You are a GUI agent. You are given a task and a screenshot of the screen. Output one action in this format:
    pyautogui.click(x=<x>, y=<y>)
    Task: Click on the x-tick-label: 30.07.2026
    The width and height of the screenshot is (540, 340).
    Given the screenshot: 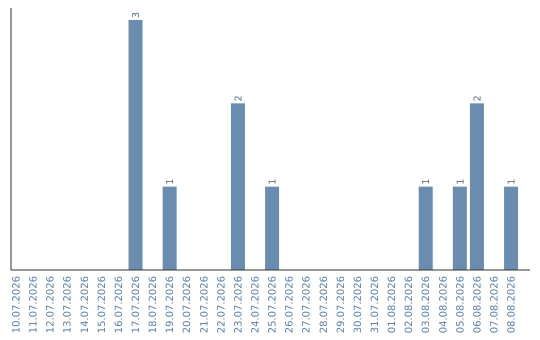 What is the action you would take?
    pyautogui.click(x=358, y=305)
    